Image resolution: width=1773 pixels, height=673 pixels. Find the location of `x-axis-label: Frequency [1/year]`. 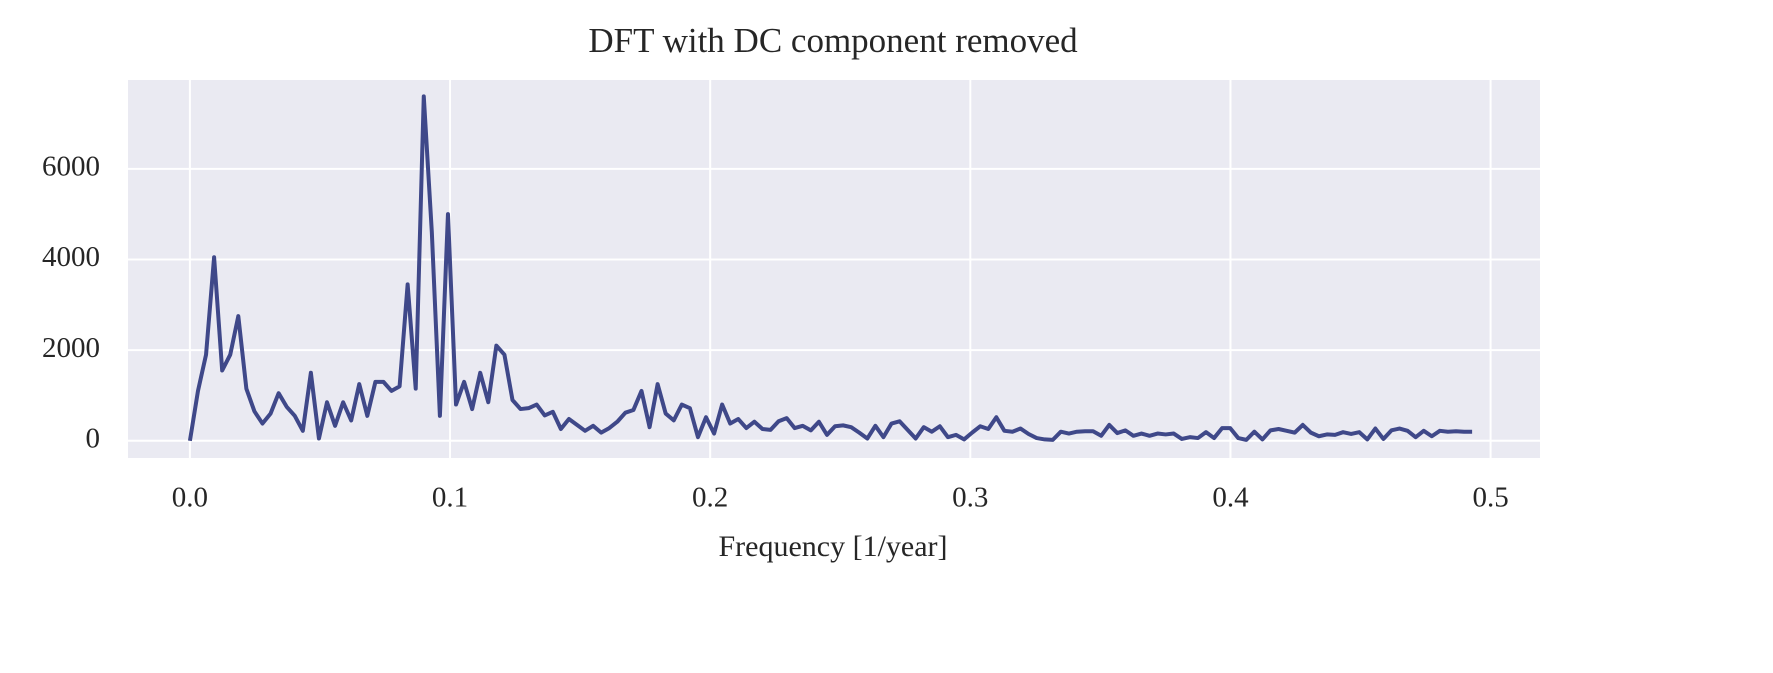

x-axis-label: Frequency [1/year] is located at coordinates (832, 546).